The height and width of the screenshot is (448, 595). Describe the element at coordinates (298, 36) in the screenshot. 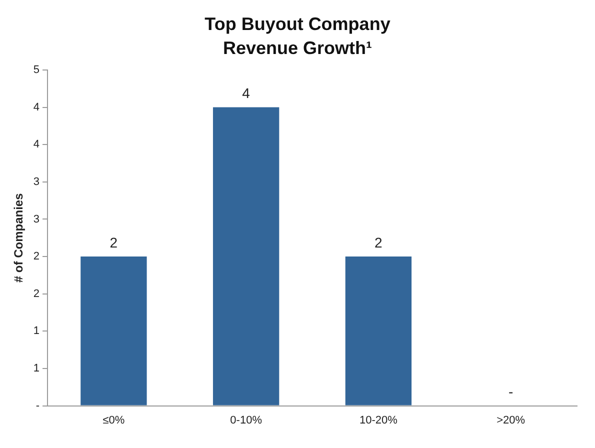

I see `chart-title: Top Buyout Company Revenue Growth¹` at that location.